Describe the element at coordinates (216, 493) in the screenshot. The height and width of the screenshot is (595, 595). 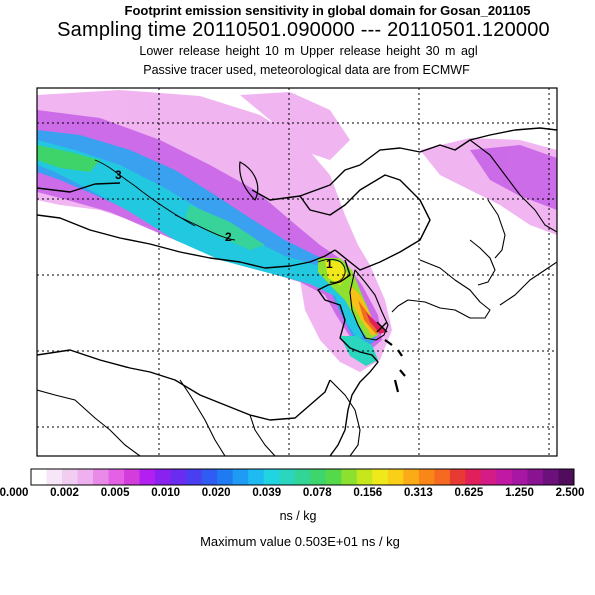
I see `colorbar-tick-label: 0.020` at that location.